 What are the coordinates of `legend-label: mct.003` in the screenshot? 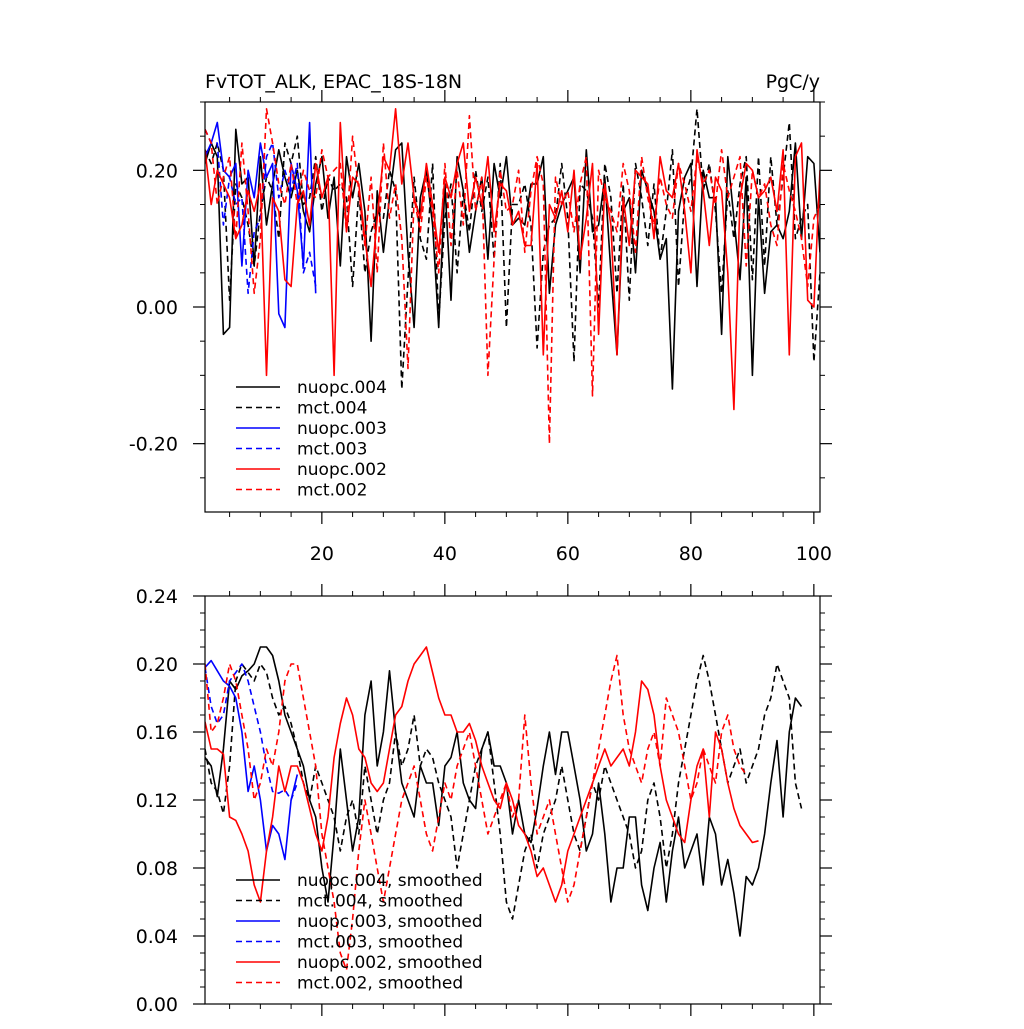 It's located at (332, 450).